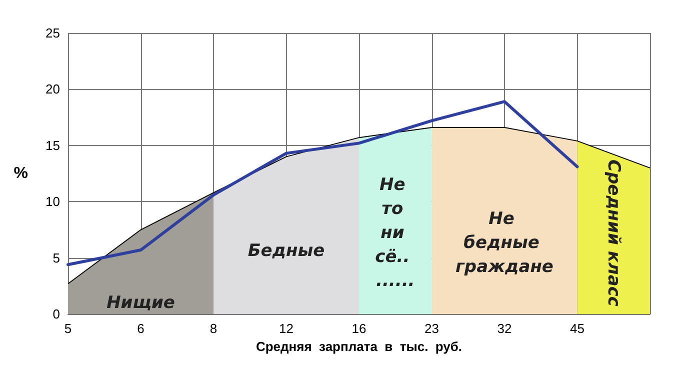 This screenshot has width=680, height=368. Describe the element at coordinates (214, 328) in the screenshot. I see `x-tick-label: 8` at that location.